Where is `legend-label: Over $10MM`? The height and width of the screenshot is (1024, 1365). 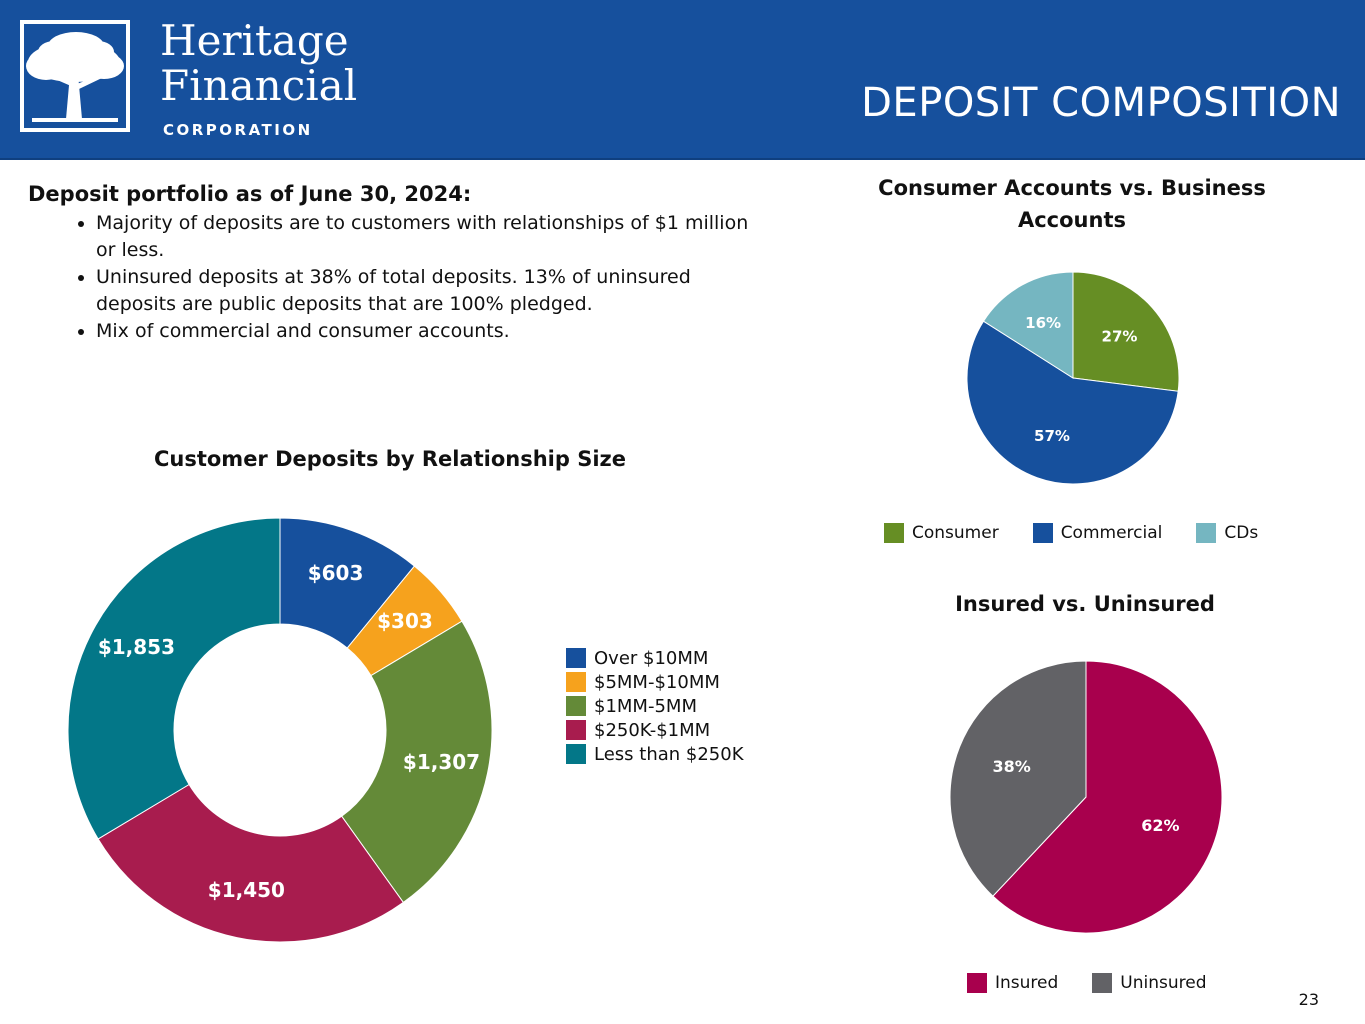 legend-label: Over $10MM is located at coordinates (651, 658).